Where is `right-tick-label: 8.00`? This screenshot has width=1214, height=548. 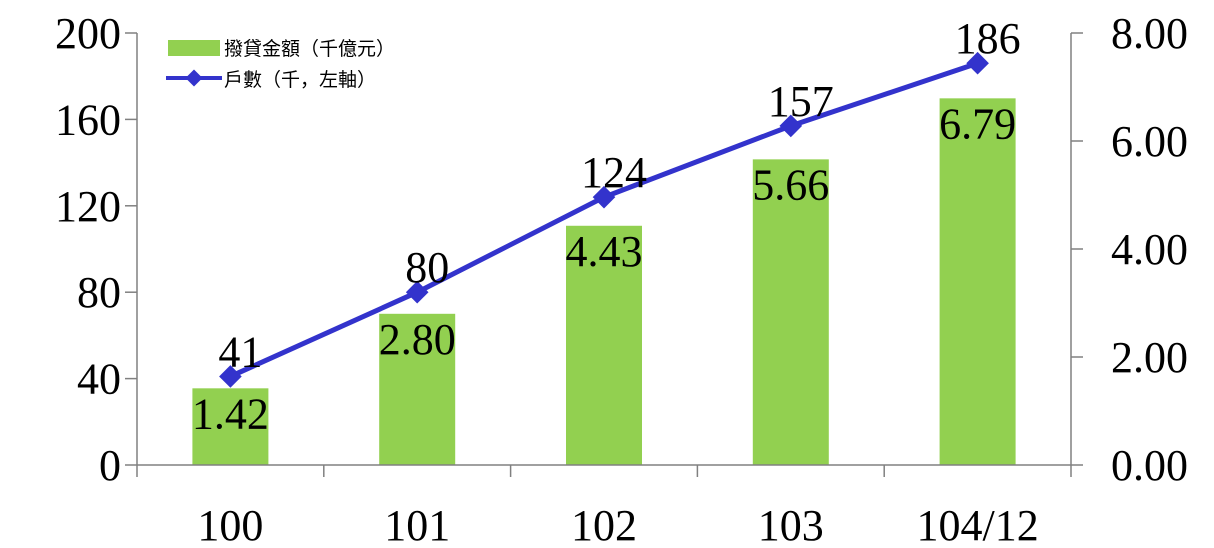 right-tick-label: 8.00 is located at coordinates (1149, 33).